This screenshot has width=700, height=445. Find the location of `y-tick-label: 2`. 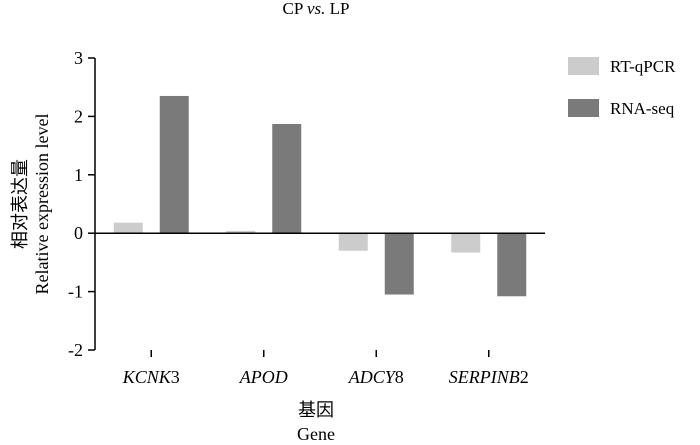

y-tick-label: 2 is located at coordinates (78, 116).